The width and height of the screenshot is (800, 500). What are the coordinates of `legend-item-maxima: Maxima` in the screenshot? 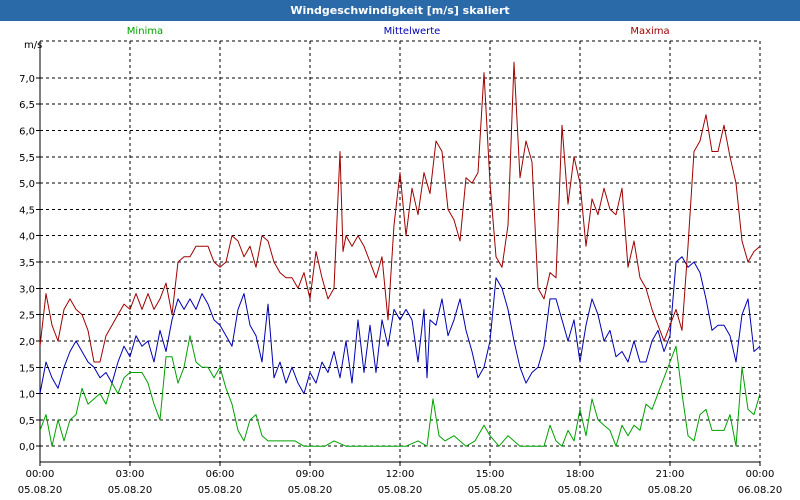 It's located at (649, 31).